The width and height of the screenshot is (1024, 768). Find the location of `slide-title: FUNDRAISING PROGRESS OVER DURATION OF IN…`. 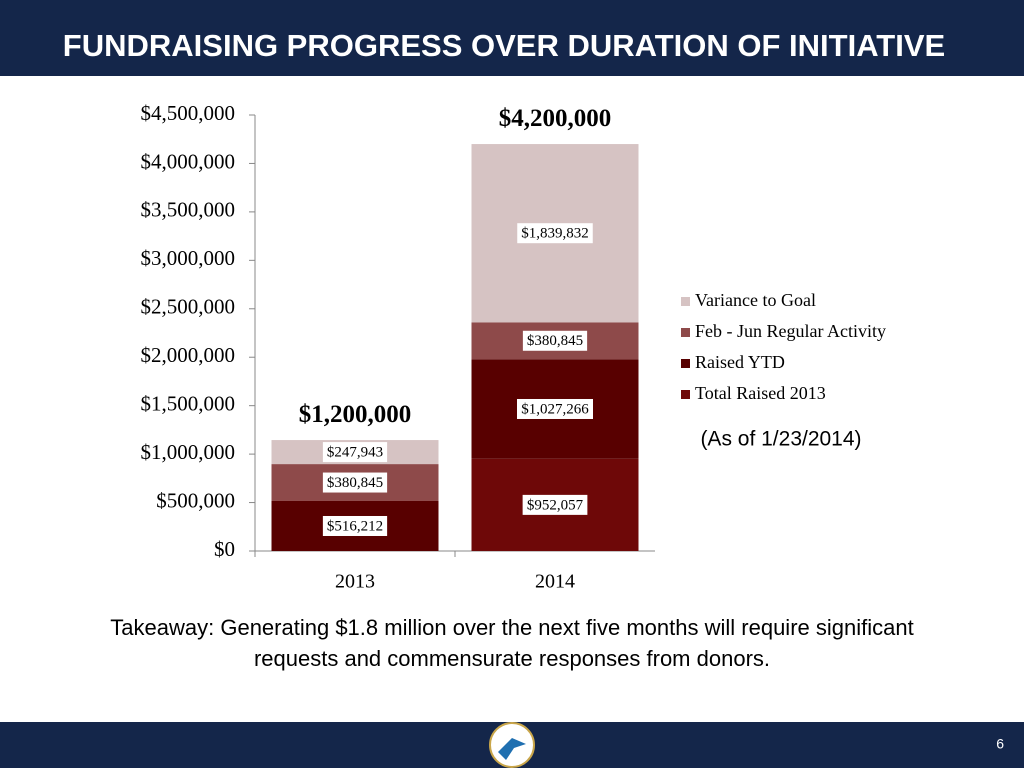

slide-title: FUNDRAISING PROGRESS OVER DURATION OF IN… is located at coordinates (504, 45).